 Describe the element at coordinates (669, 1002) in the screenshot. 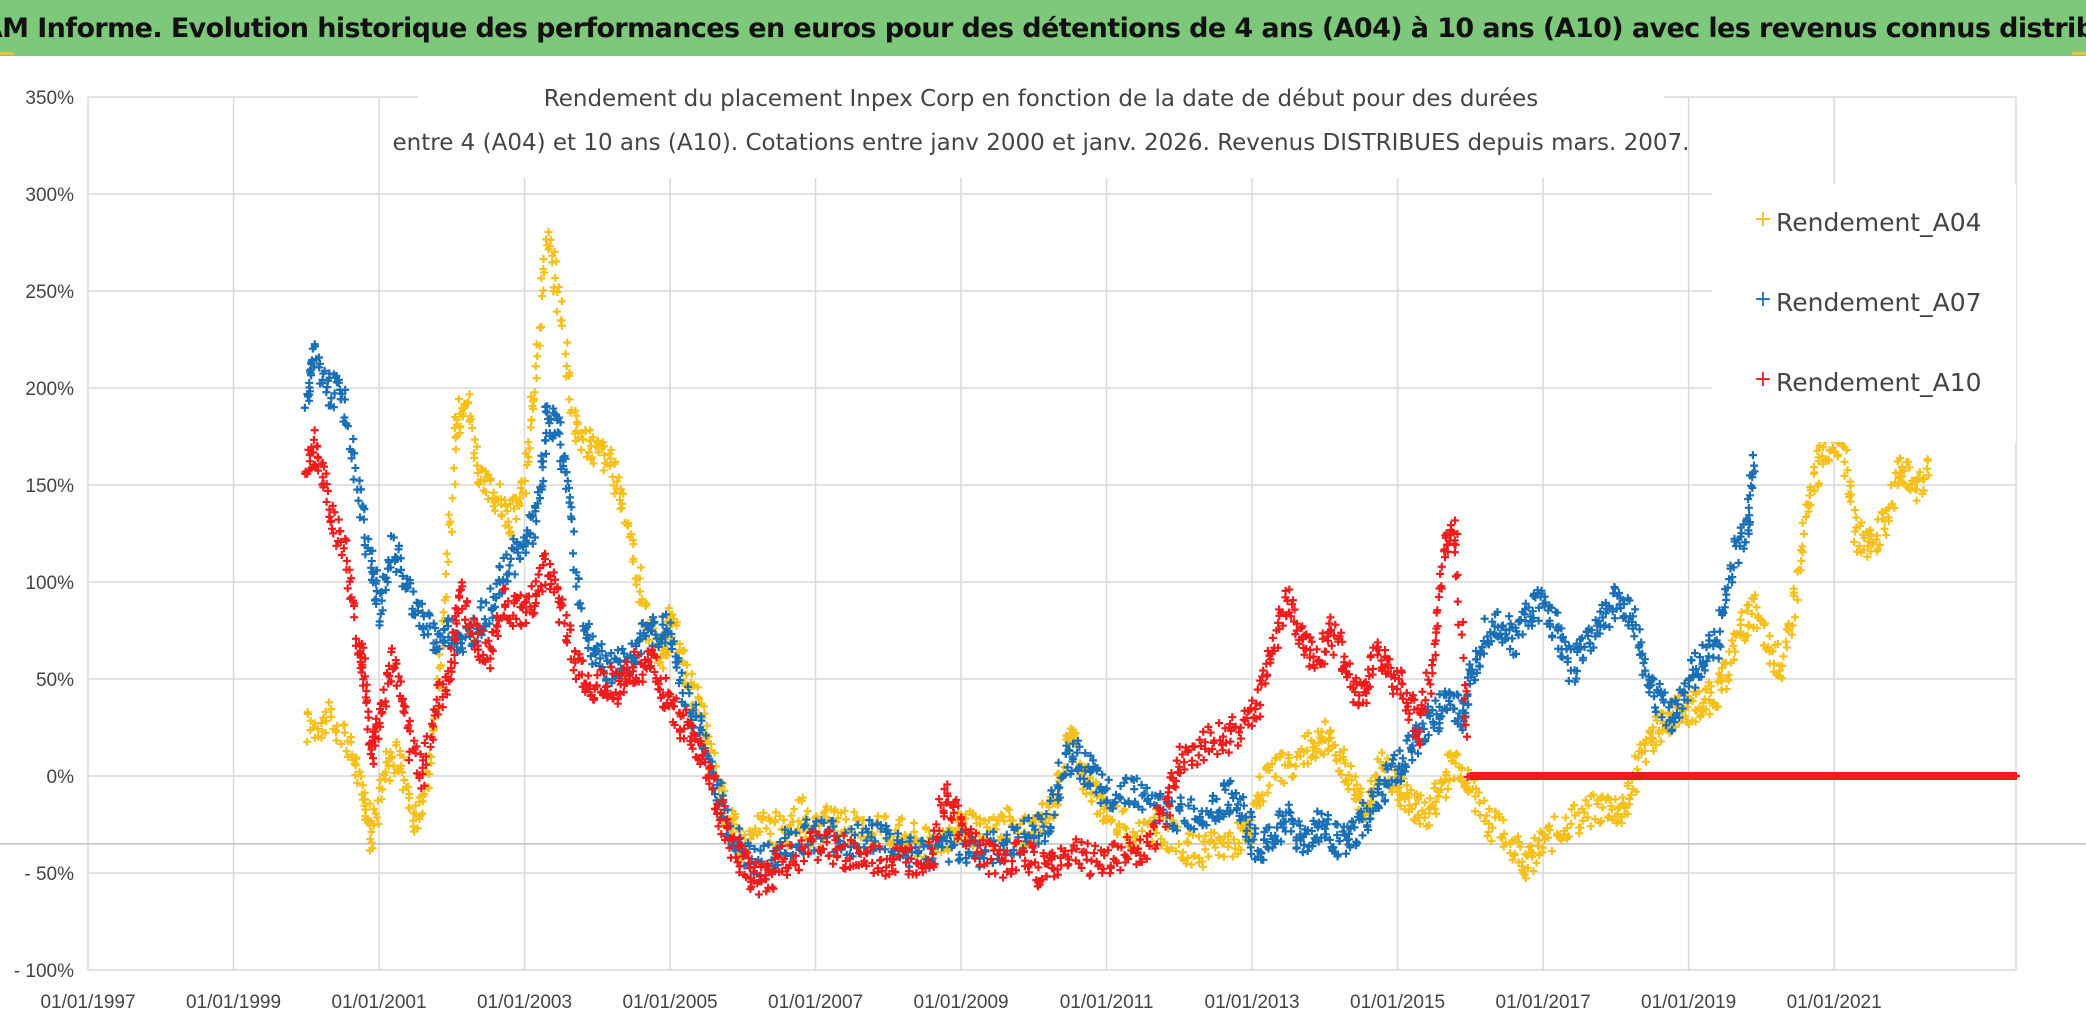

I see `x-tick-label: 01/01/2005` at that location.